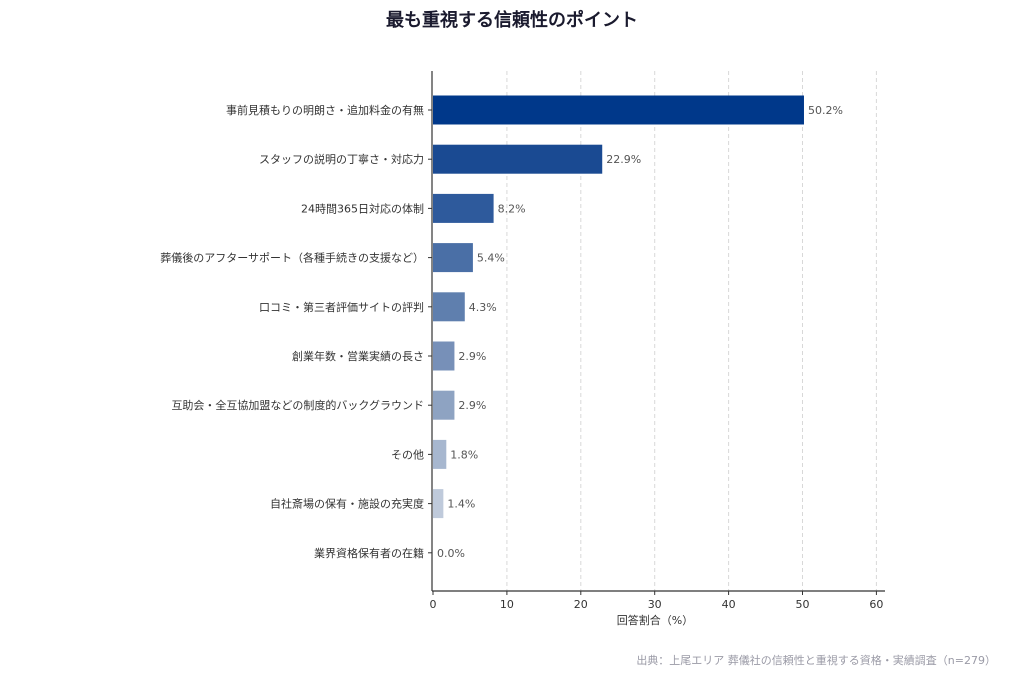  Describe the element at coordinates (461, 504) in the screenshot. I see `value-label: 1.4%` at that location.